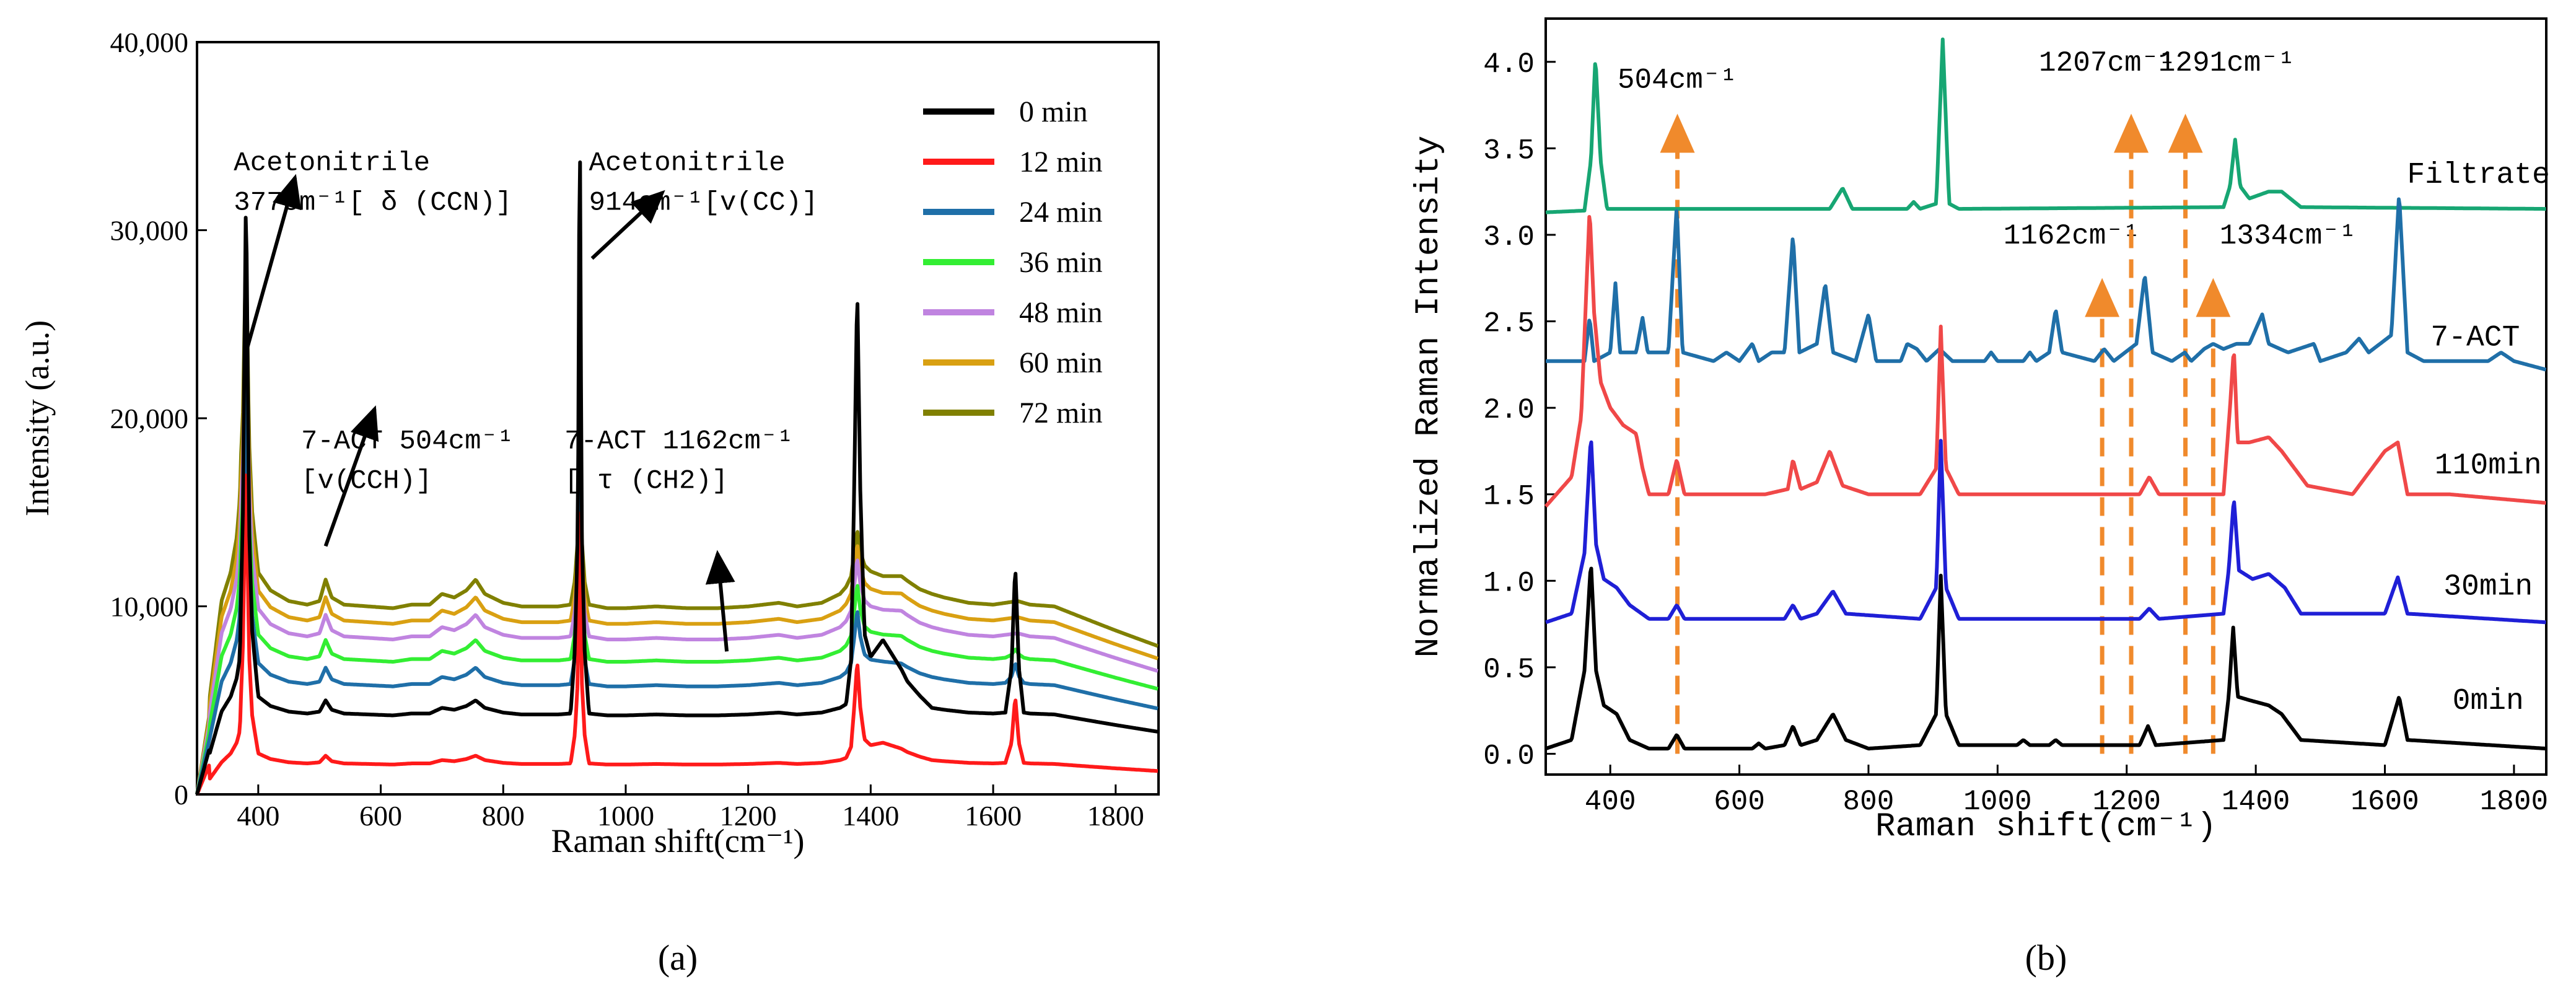 The width and height of the screenshot is (2576, 997). What do you see at coordinates (993, 816) in the screenshot?
I see `panel-a-xtick-label: 1600` at bounding box center [993, 816].